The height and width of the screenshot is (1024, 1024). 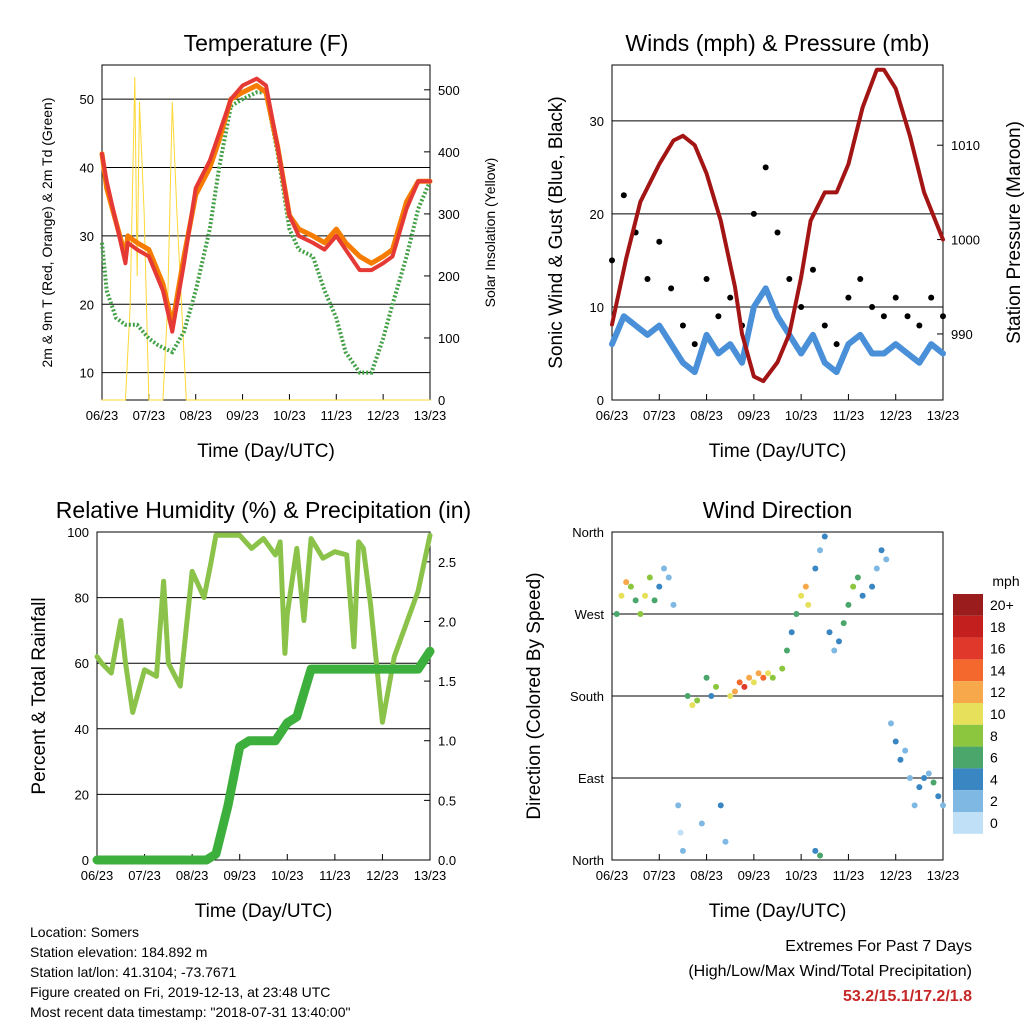 I want to click on y-axis-label: Direction (Colored By Speed), so click(x=534, y=695).